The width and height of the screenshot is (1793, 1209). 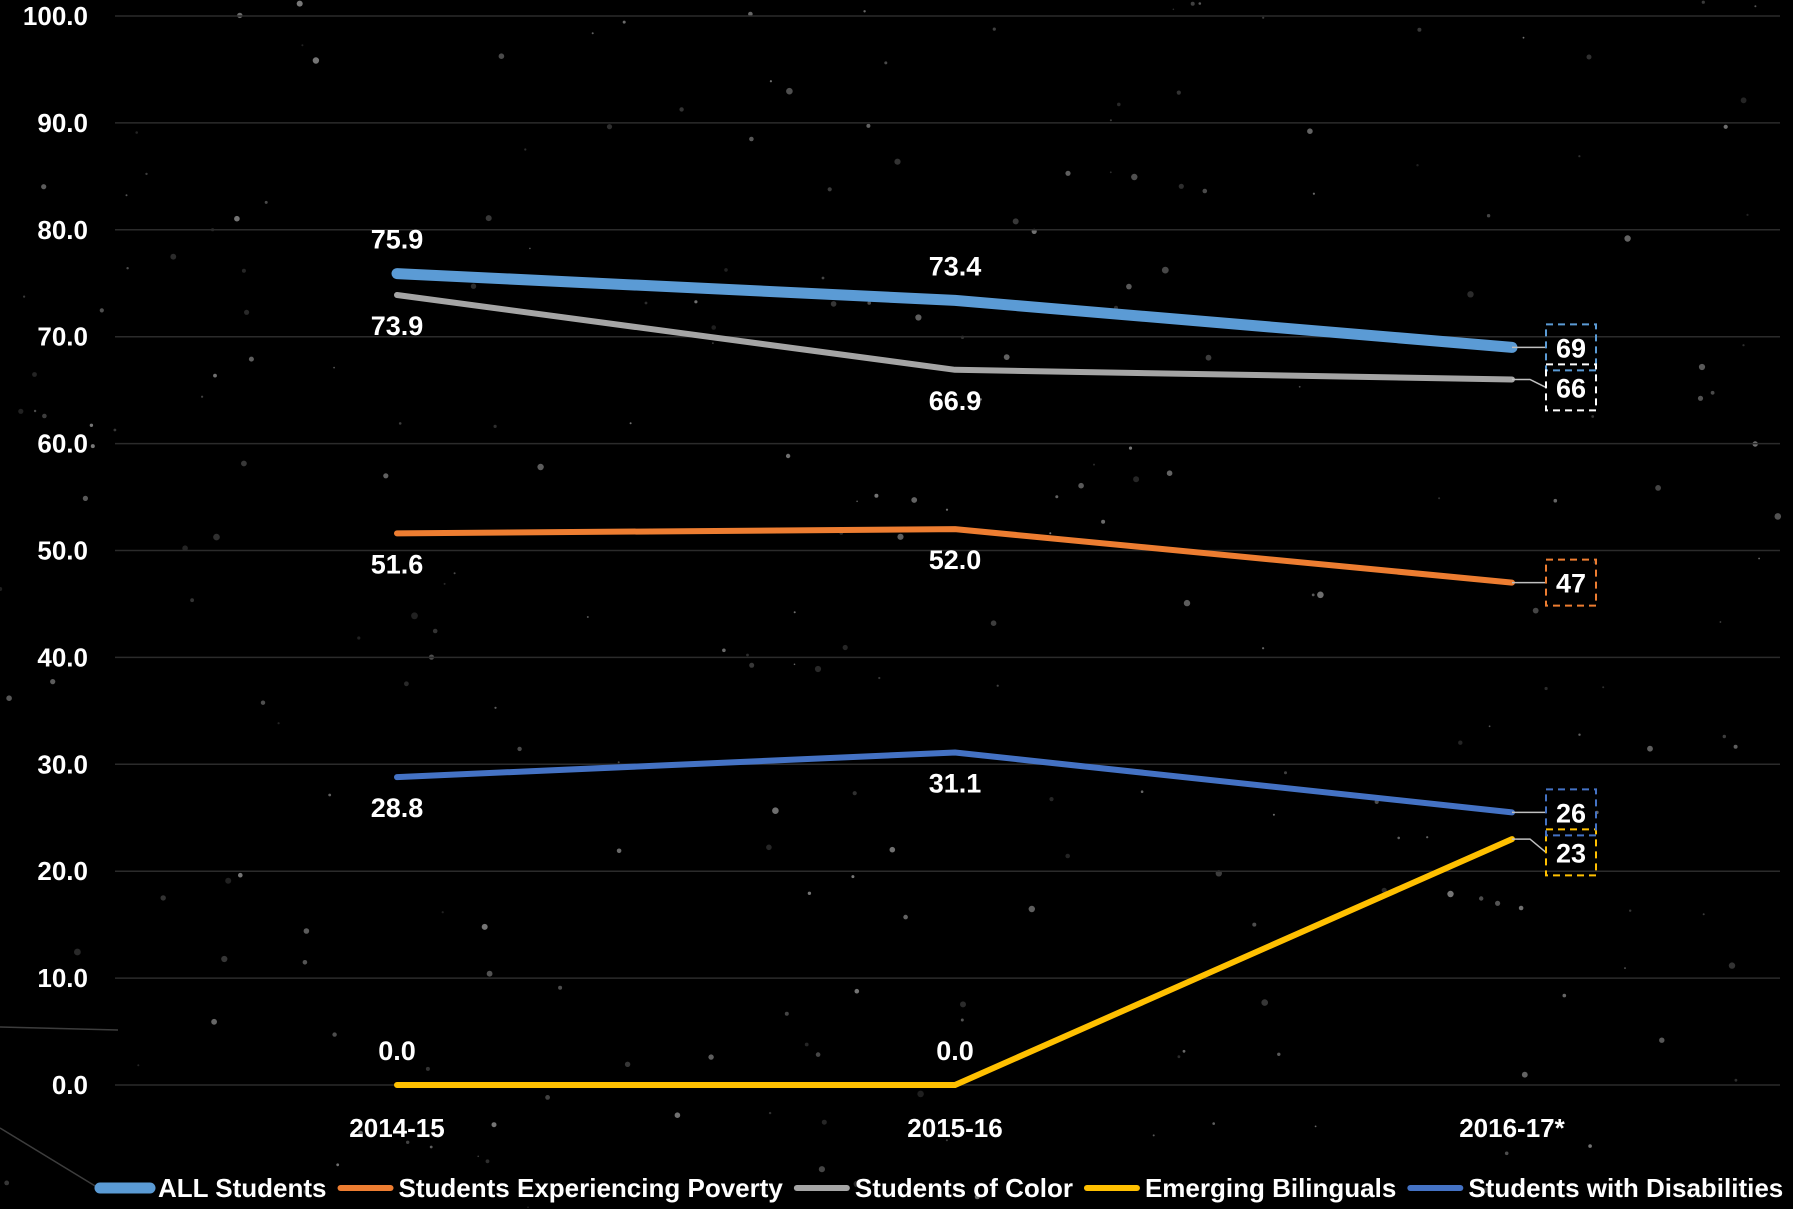 What do you see at coordinates (62, 444) in the screenshot?
I see `y-tick-label: 60.0` at bounding box center [62, 444].